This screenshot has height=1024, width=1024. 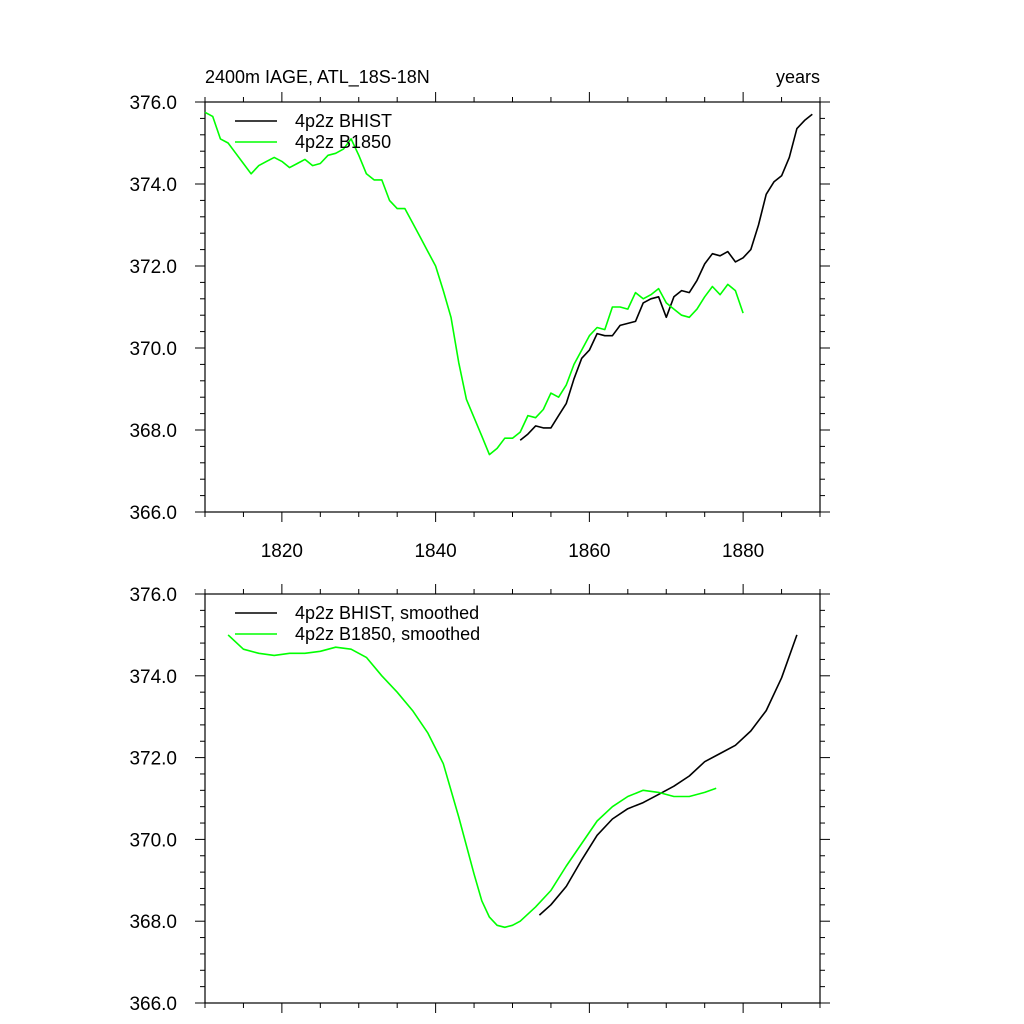 I want to click on legend-label-1: 4p2z BHIST, smoothed, so click(x=387, y=613).